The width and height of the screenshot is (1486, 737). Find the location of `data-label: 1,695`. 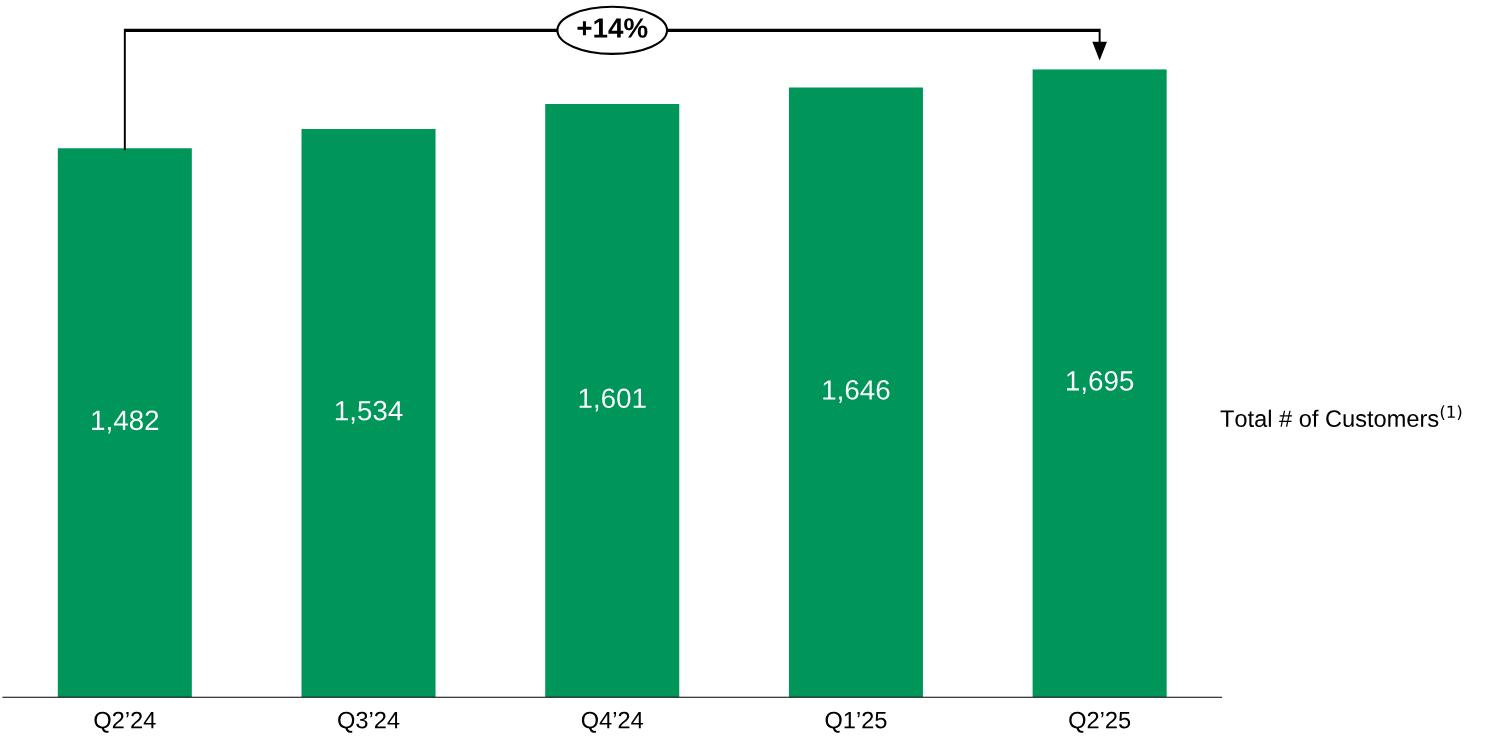

data-label: 1,695 is located at coordinates (1100, 382).